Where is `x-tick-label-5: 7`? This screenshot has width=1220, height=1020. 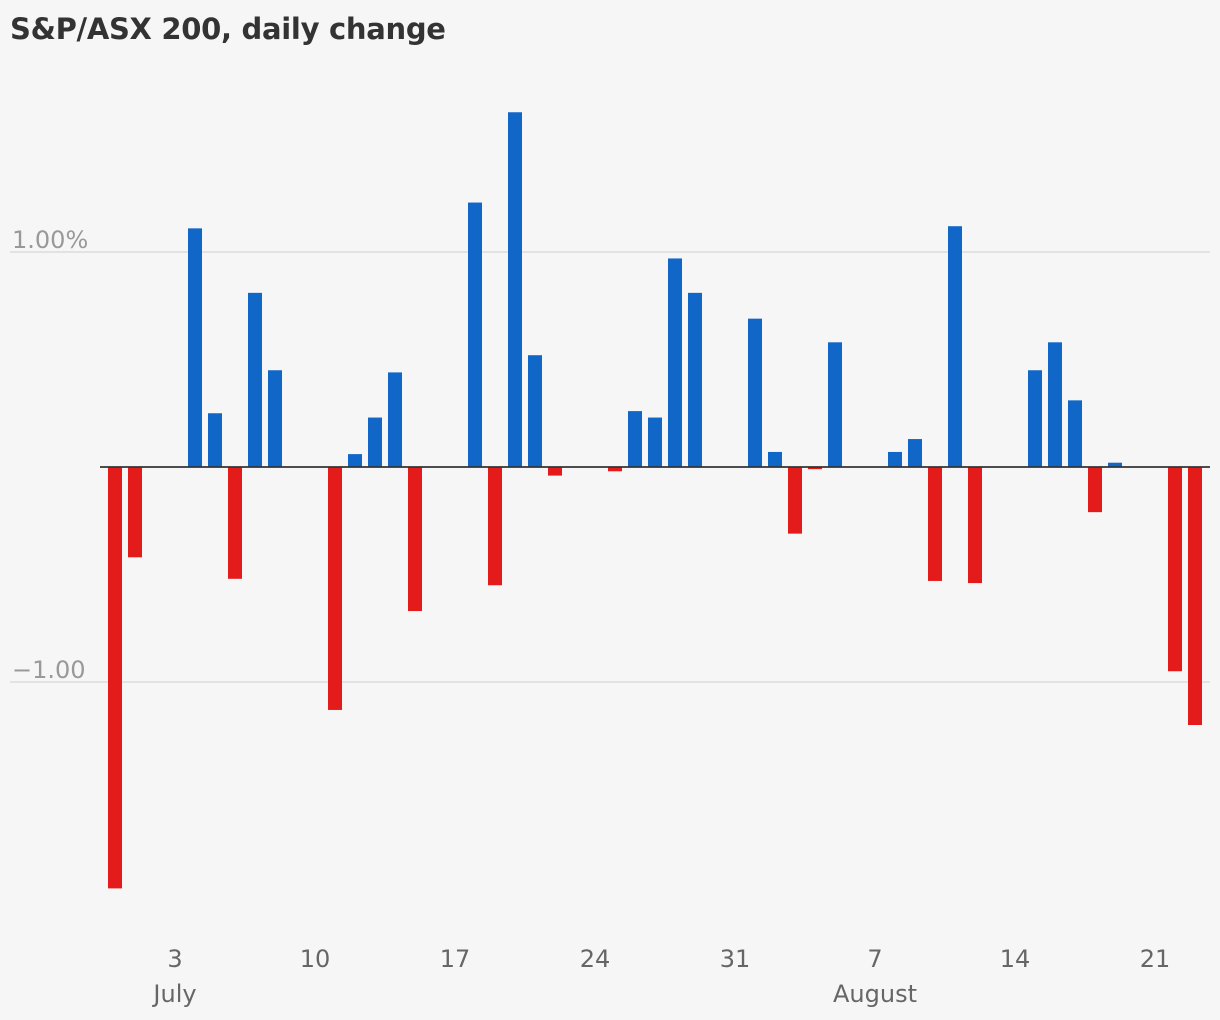
x-tick-label-5: 7 is located at coordinates (874, 959).